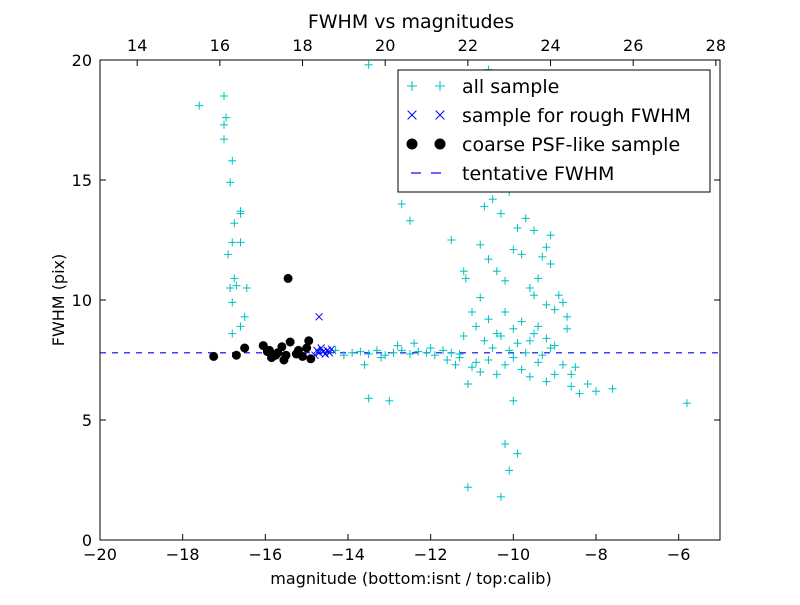 This screenshot has height=605, width=800. Describe the element at coordinates (411, 22) in the screenshot. I see `chart-title: FWHM vs magnitudes` at that location.